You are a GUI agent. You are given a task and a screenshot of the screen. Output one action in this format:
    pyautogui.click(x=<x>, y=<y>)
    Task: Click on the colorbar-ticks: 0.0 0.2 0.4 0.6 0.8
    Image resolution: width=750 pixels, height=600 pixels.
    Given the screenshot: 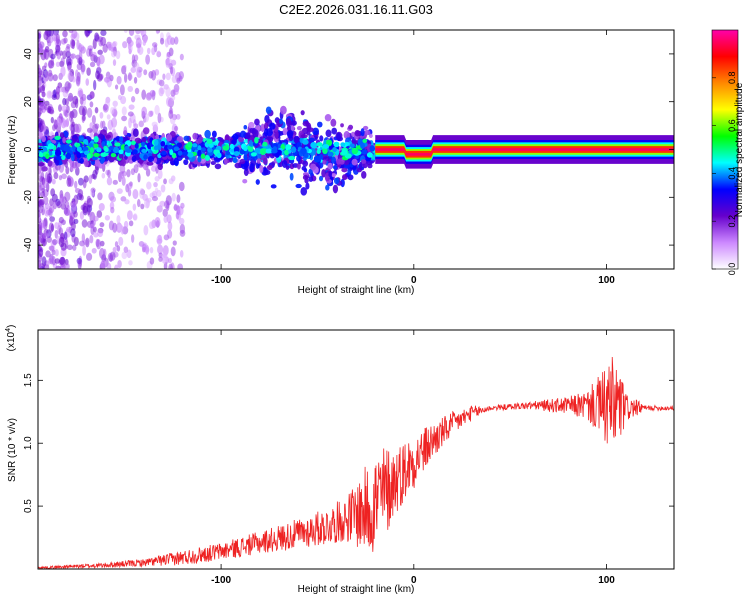 What is the action you would take?
    pyautogui.click(x=724, y=173)
    